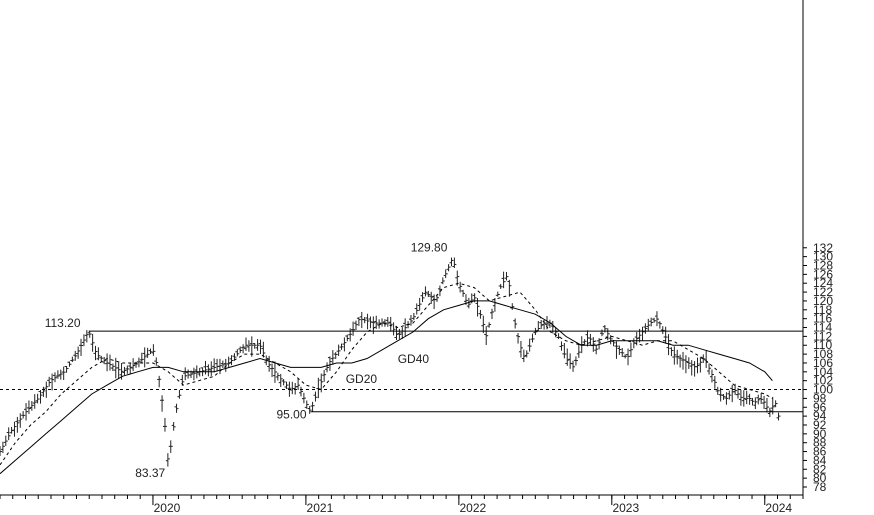 This screenshot has height=515, width=874. What do you see at coordinates (823, 248) in the screenshot?
I see `y-tick-label: 132` at bounding box center [823, 248].